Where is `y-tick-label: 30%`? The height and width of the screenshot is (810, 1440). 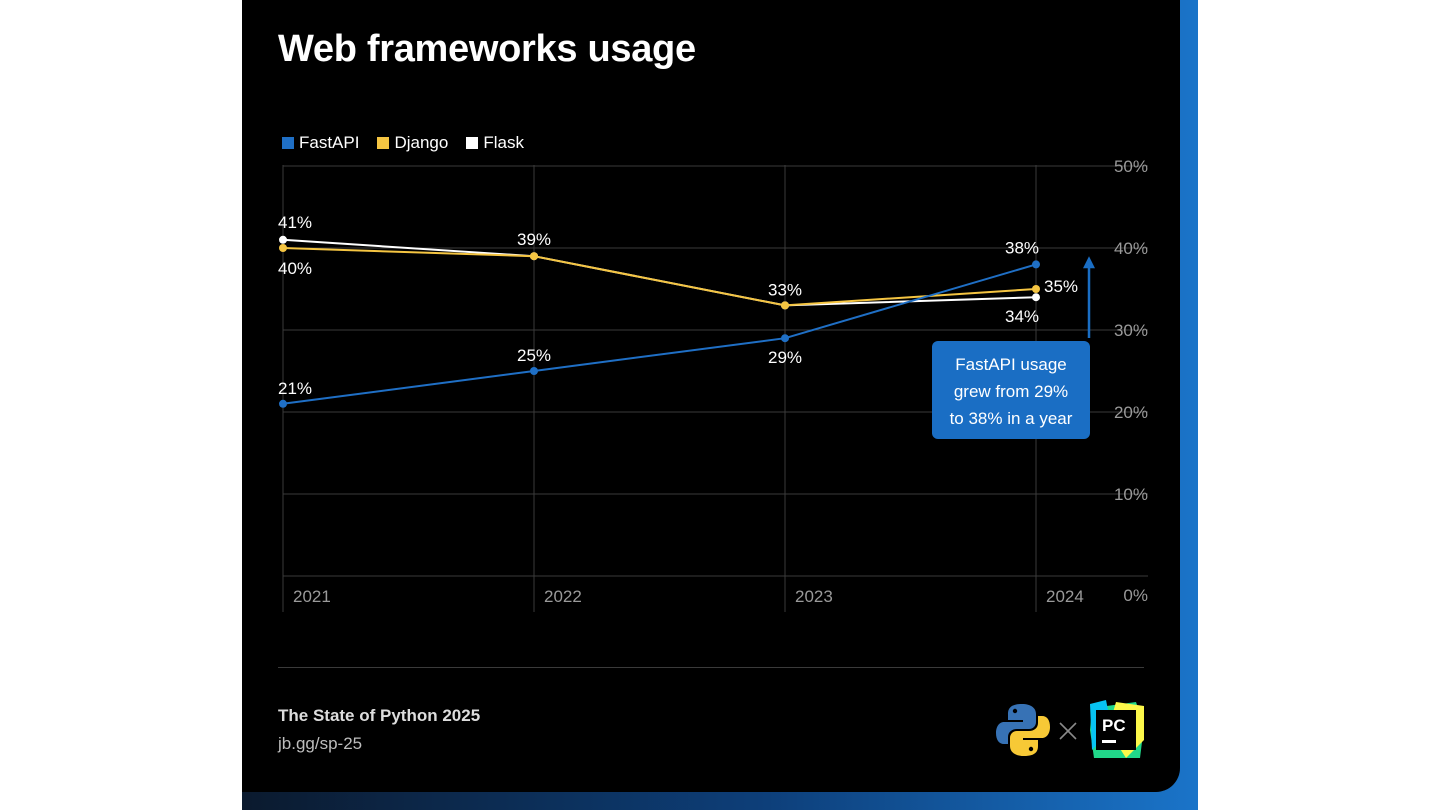 y-tick-label: 30% is located at coordinates (1131, 330).